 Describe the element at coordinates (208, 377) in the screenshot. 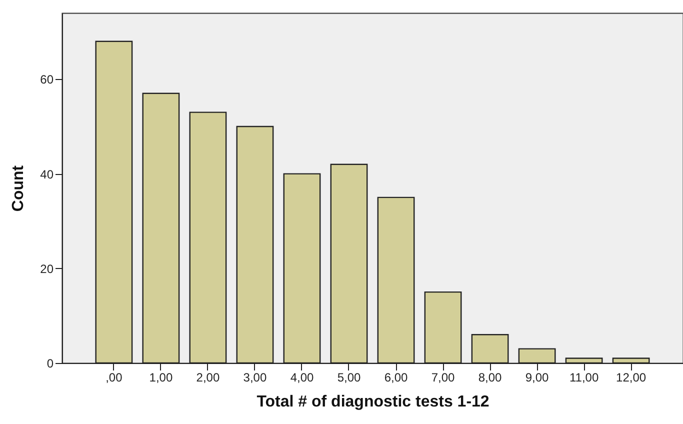

I see `x-tick-label: 2,00` at that location.